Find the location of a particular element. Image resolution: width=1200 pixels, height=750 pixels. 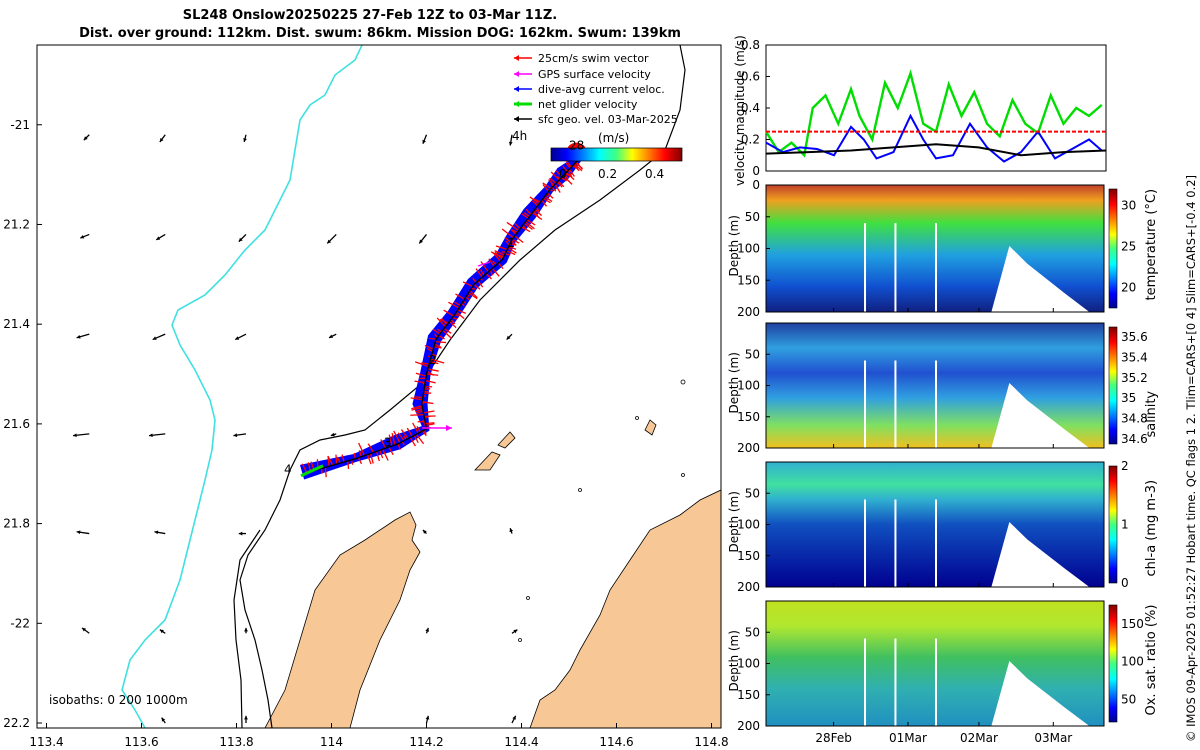

section-y-tick-label: 150 is located at coordinates (748, 417).